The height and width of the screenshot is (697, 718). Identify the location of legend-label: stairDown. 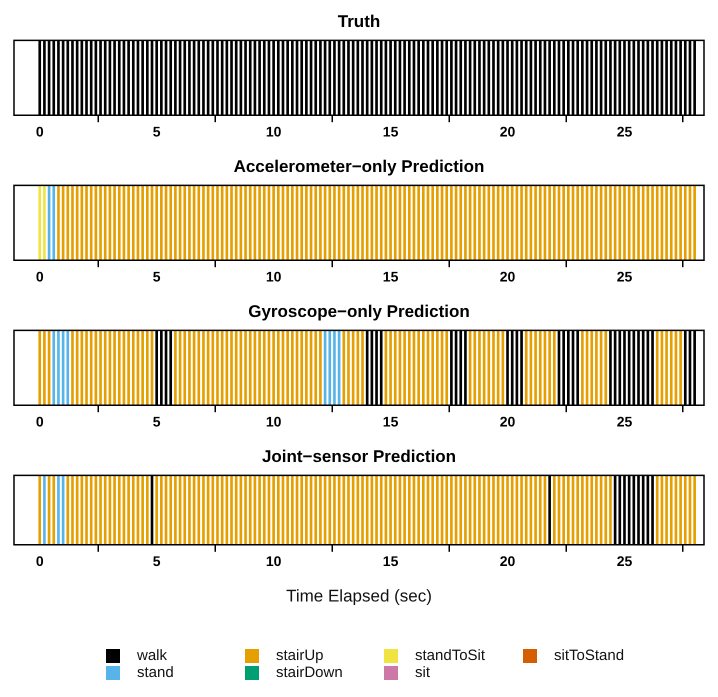
(309, 672).